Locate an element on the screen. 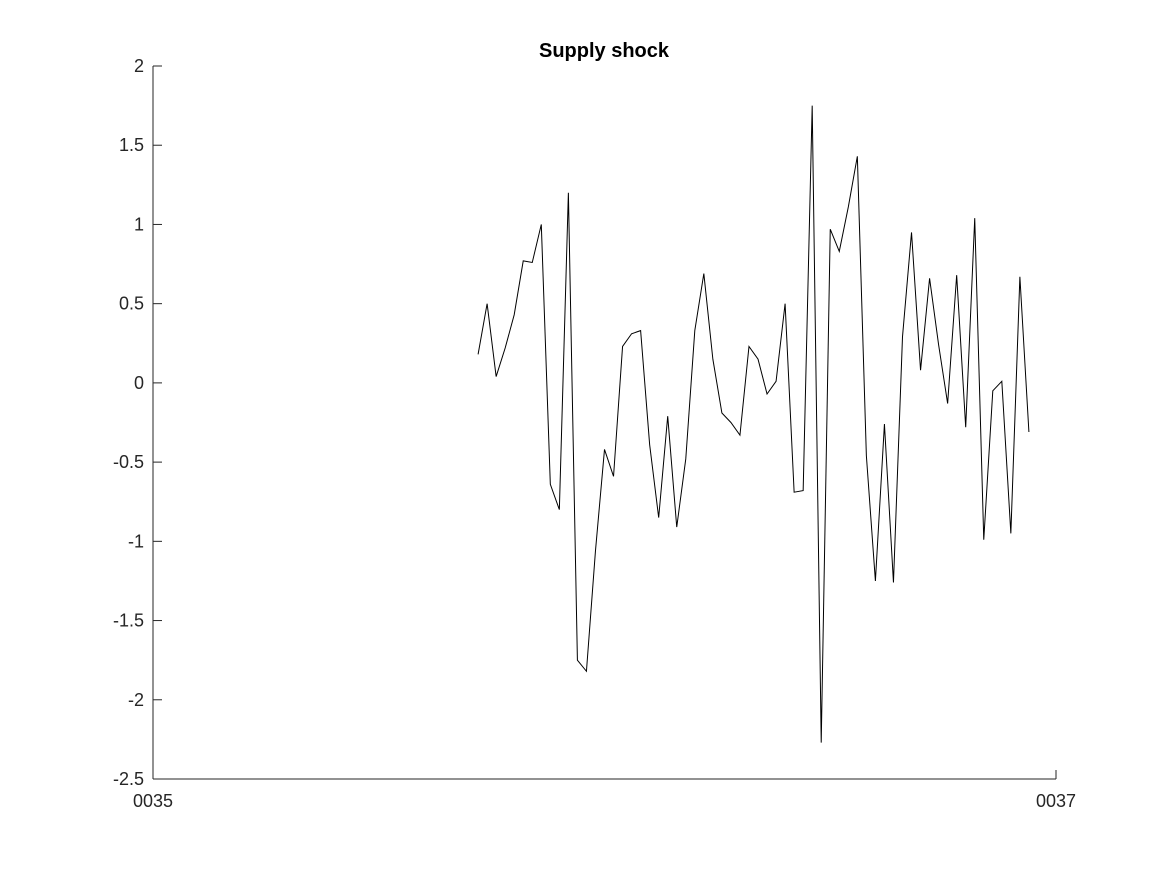  y-tick-label: -1 is located at coordinates (136, 541).